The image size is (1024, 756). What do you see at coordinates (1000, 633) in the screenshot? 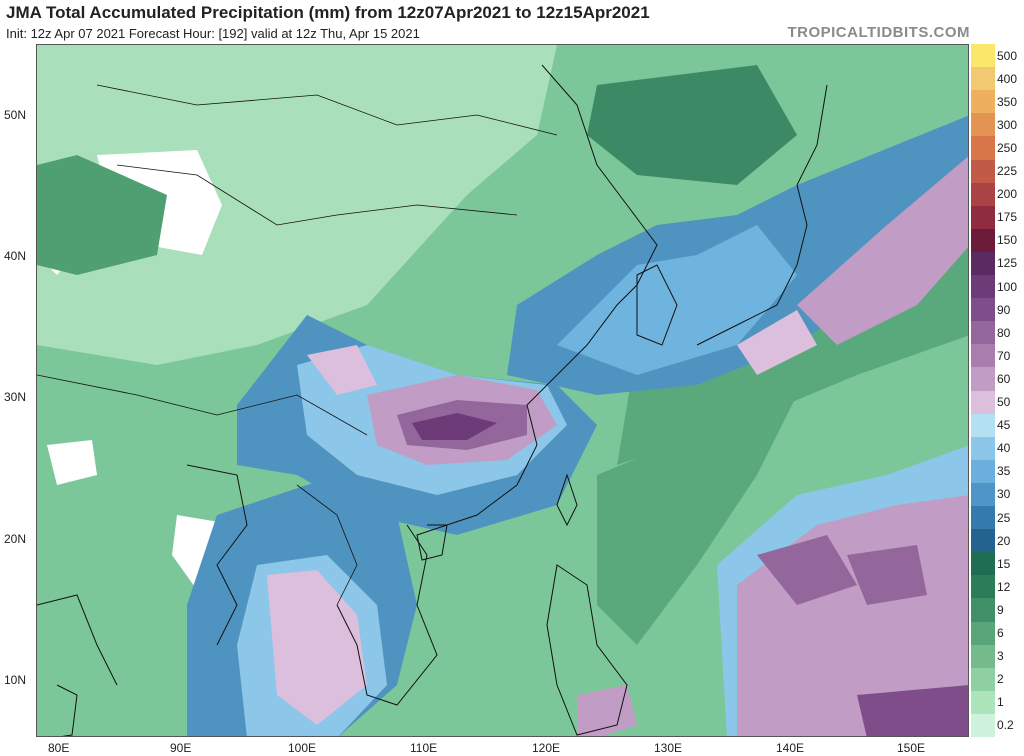
I see `colorbar-label: 6` at bounding box center [1000, 633].